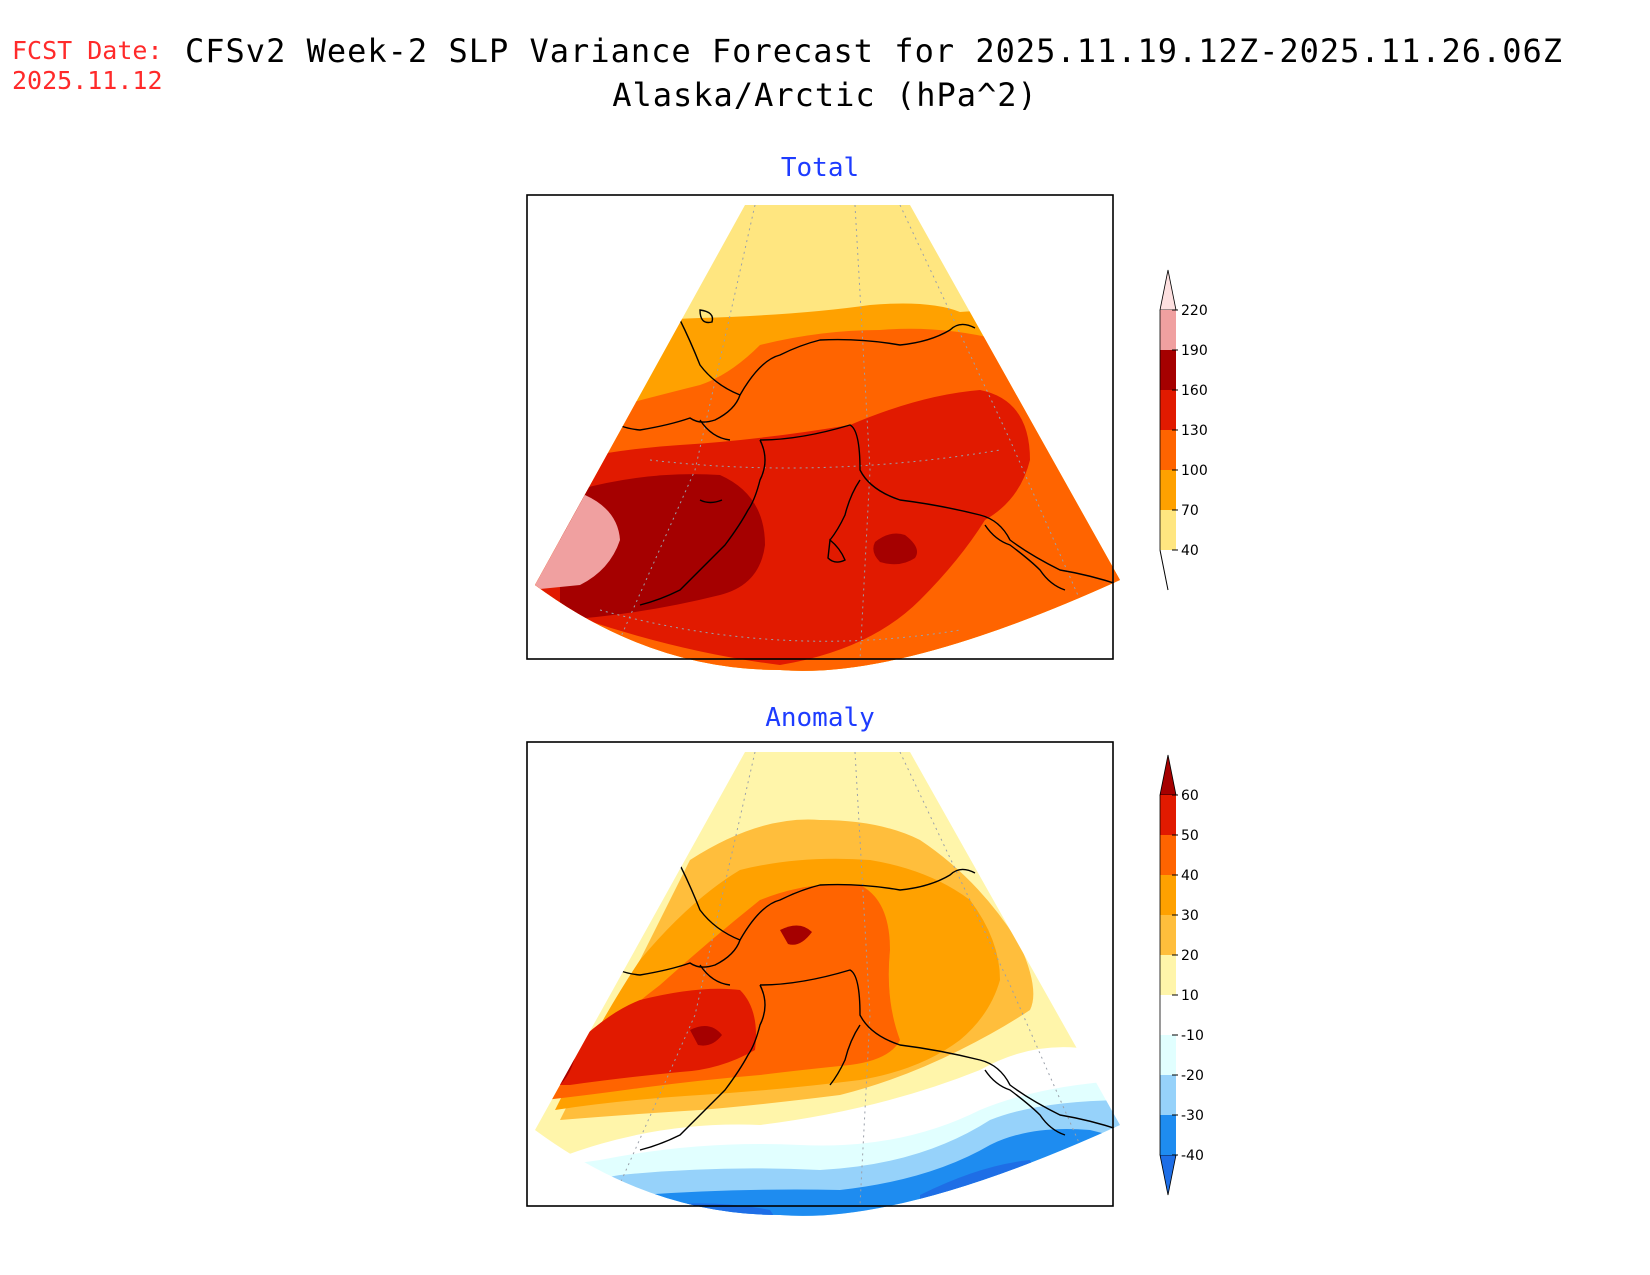  What do you see at coordinates (1194, 351) in the screenshot?
I see `colorbar-total-label: 190` at bounding box center [1194, 351].